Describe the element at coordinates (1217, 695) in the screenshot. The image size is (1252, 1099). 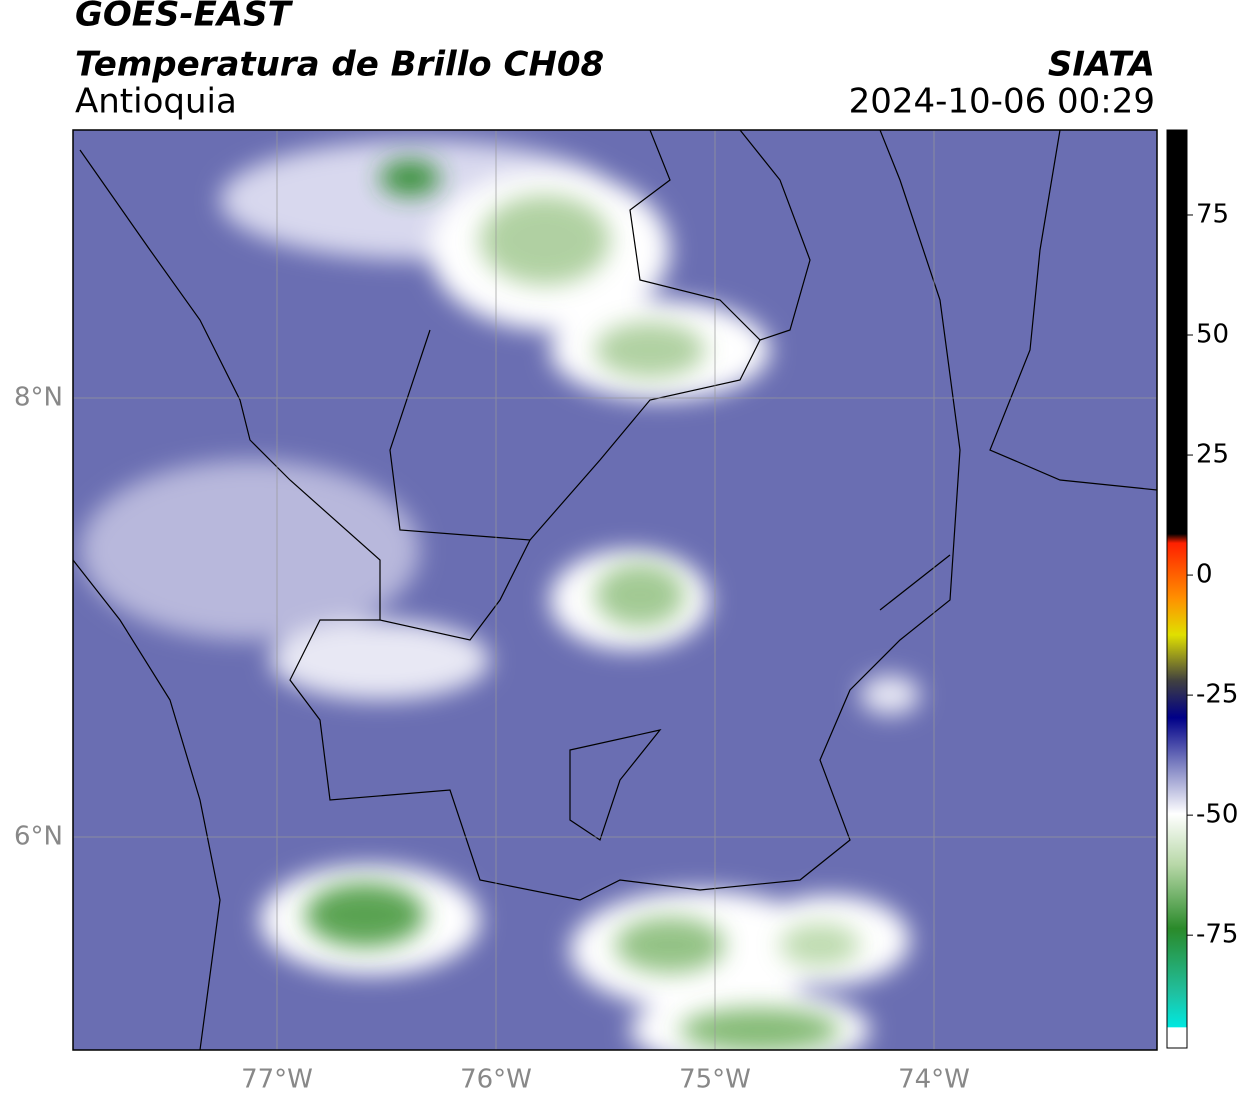
I see `colorbar-tick-label: -25` at that location.